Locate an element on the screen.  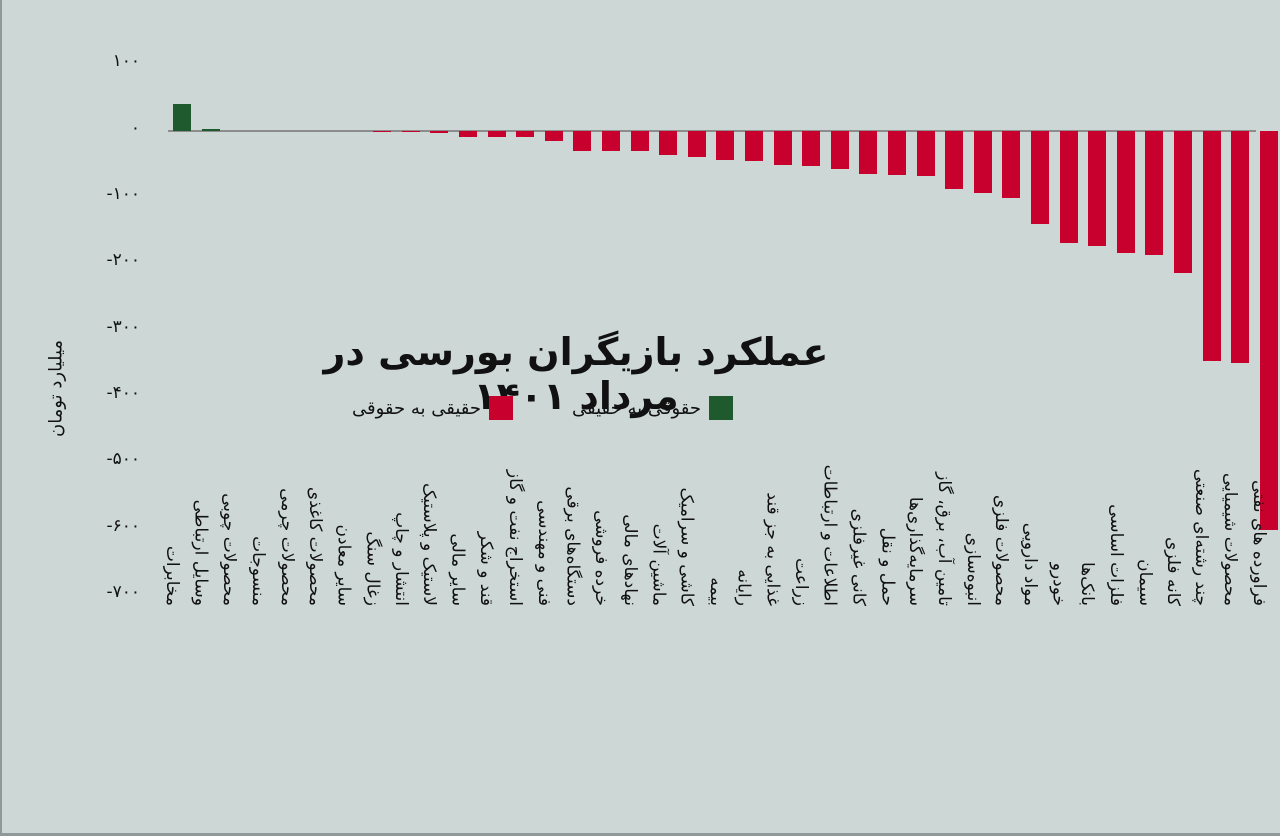
legend-swatch-green is located at coordinates (721, 408).